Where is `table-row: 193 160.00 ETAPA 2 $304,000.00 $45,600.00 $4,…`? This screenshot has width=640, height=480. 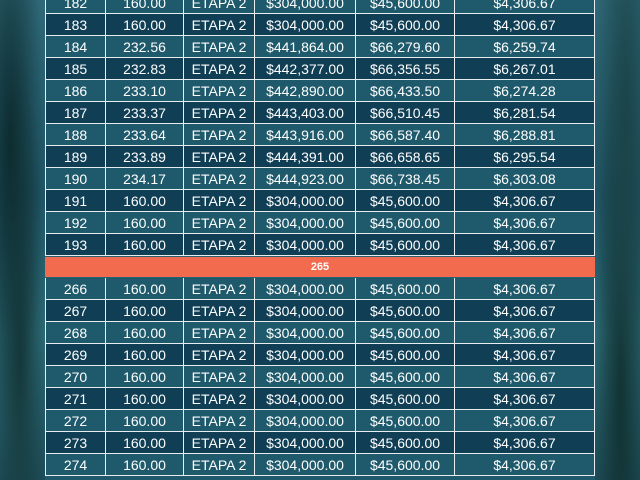
table-row: 193 160.00 ETAPA 2 $304,000.00 $45,600.00 $4,… is located at coordinates (320, 245).